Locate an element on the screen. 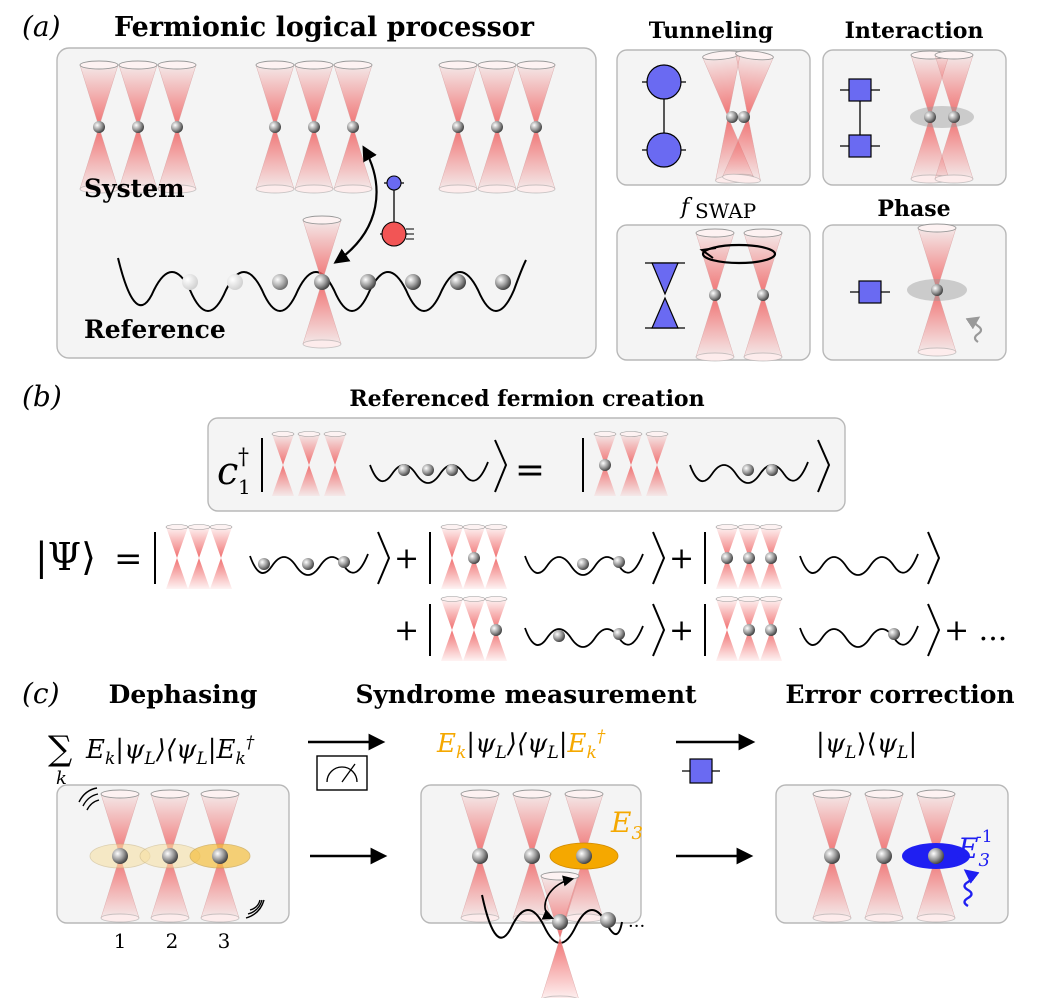  creation-op-dagger: † is located at coordinates (243, 457).